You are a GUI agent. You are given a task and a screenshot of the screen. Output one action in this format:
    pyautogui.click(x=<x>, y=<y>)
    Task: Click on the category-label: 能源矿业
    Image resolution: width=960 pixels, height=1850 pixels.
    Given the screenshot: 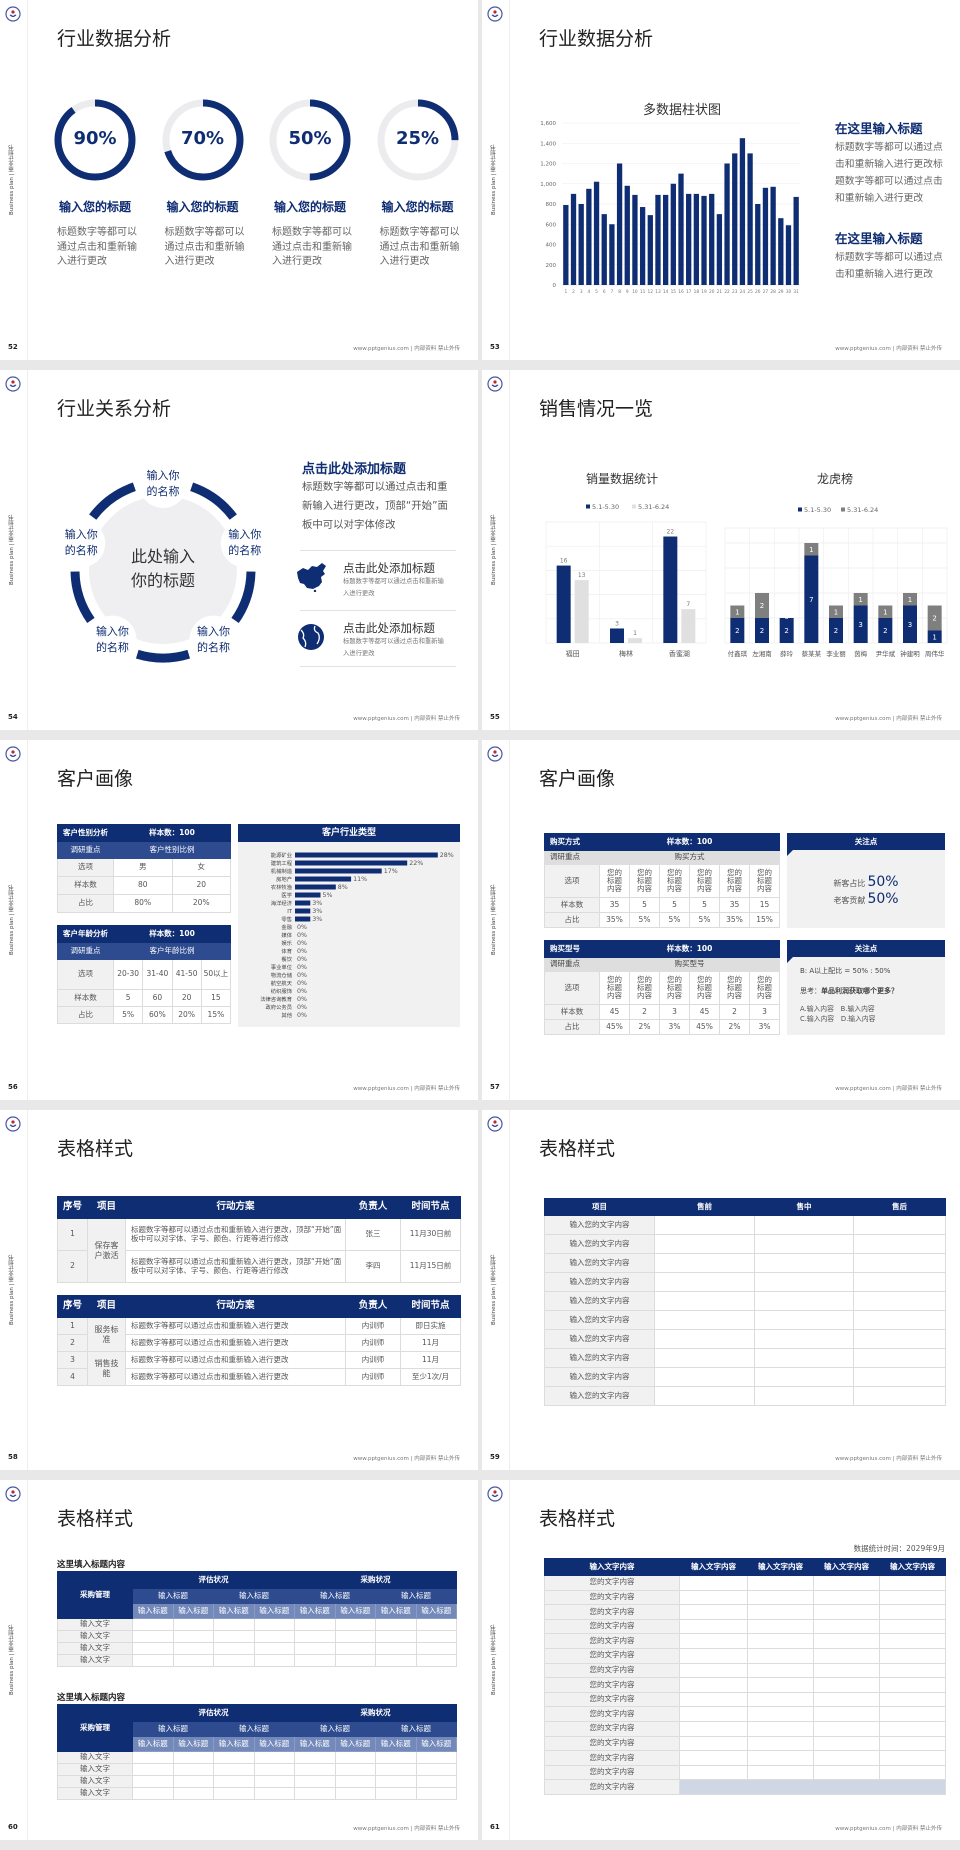 What is the action you would take?
    pyautogui.click(x=281, y=855)
    